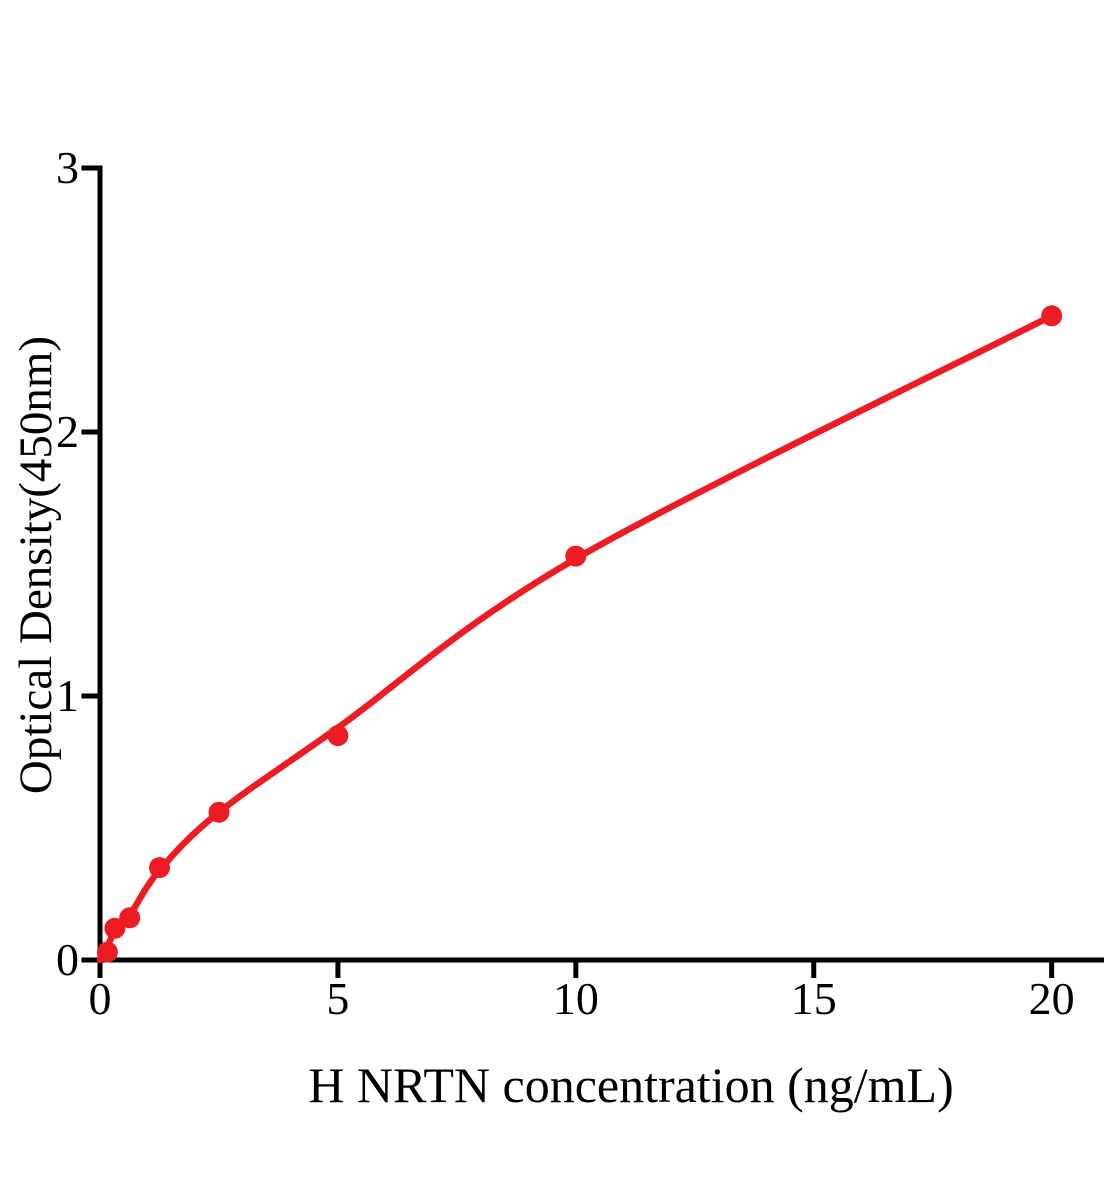 The height and width of the screenshot is (1200, 1104). What do you see at coordinates (814, 998) in the screenshot?
I see `x-tick-label: 15` at bounding box center [814, 998].